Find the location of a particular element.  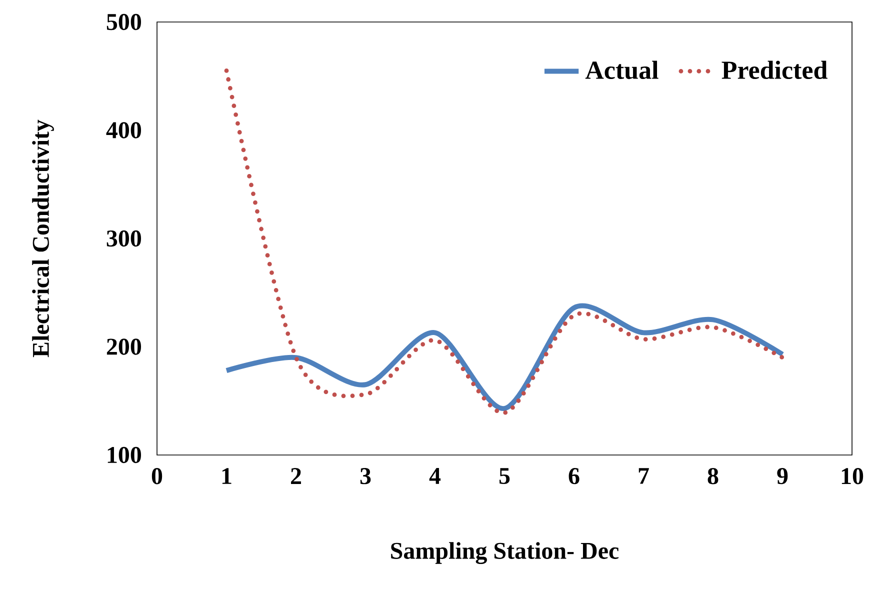

y-tick-label: 500 is located at coordinates (124, 22).